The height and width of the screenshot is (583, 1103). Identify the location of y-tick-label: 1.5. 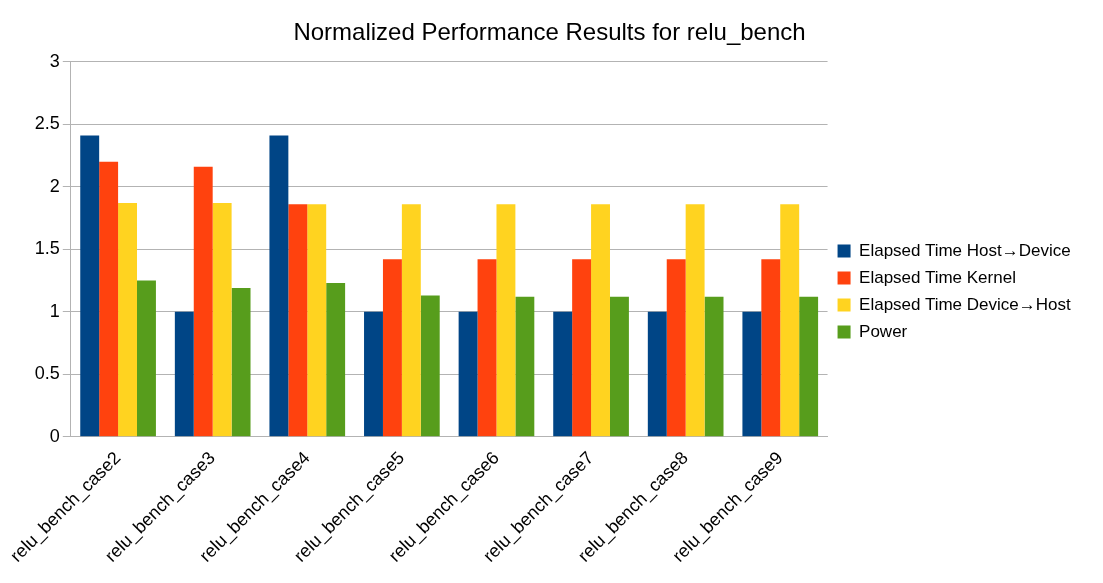
(47, 248).